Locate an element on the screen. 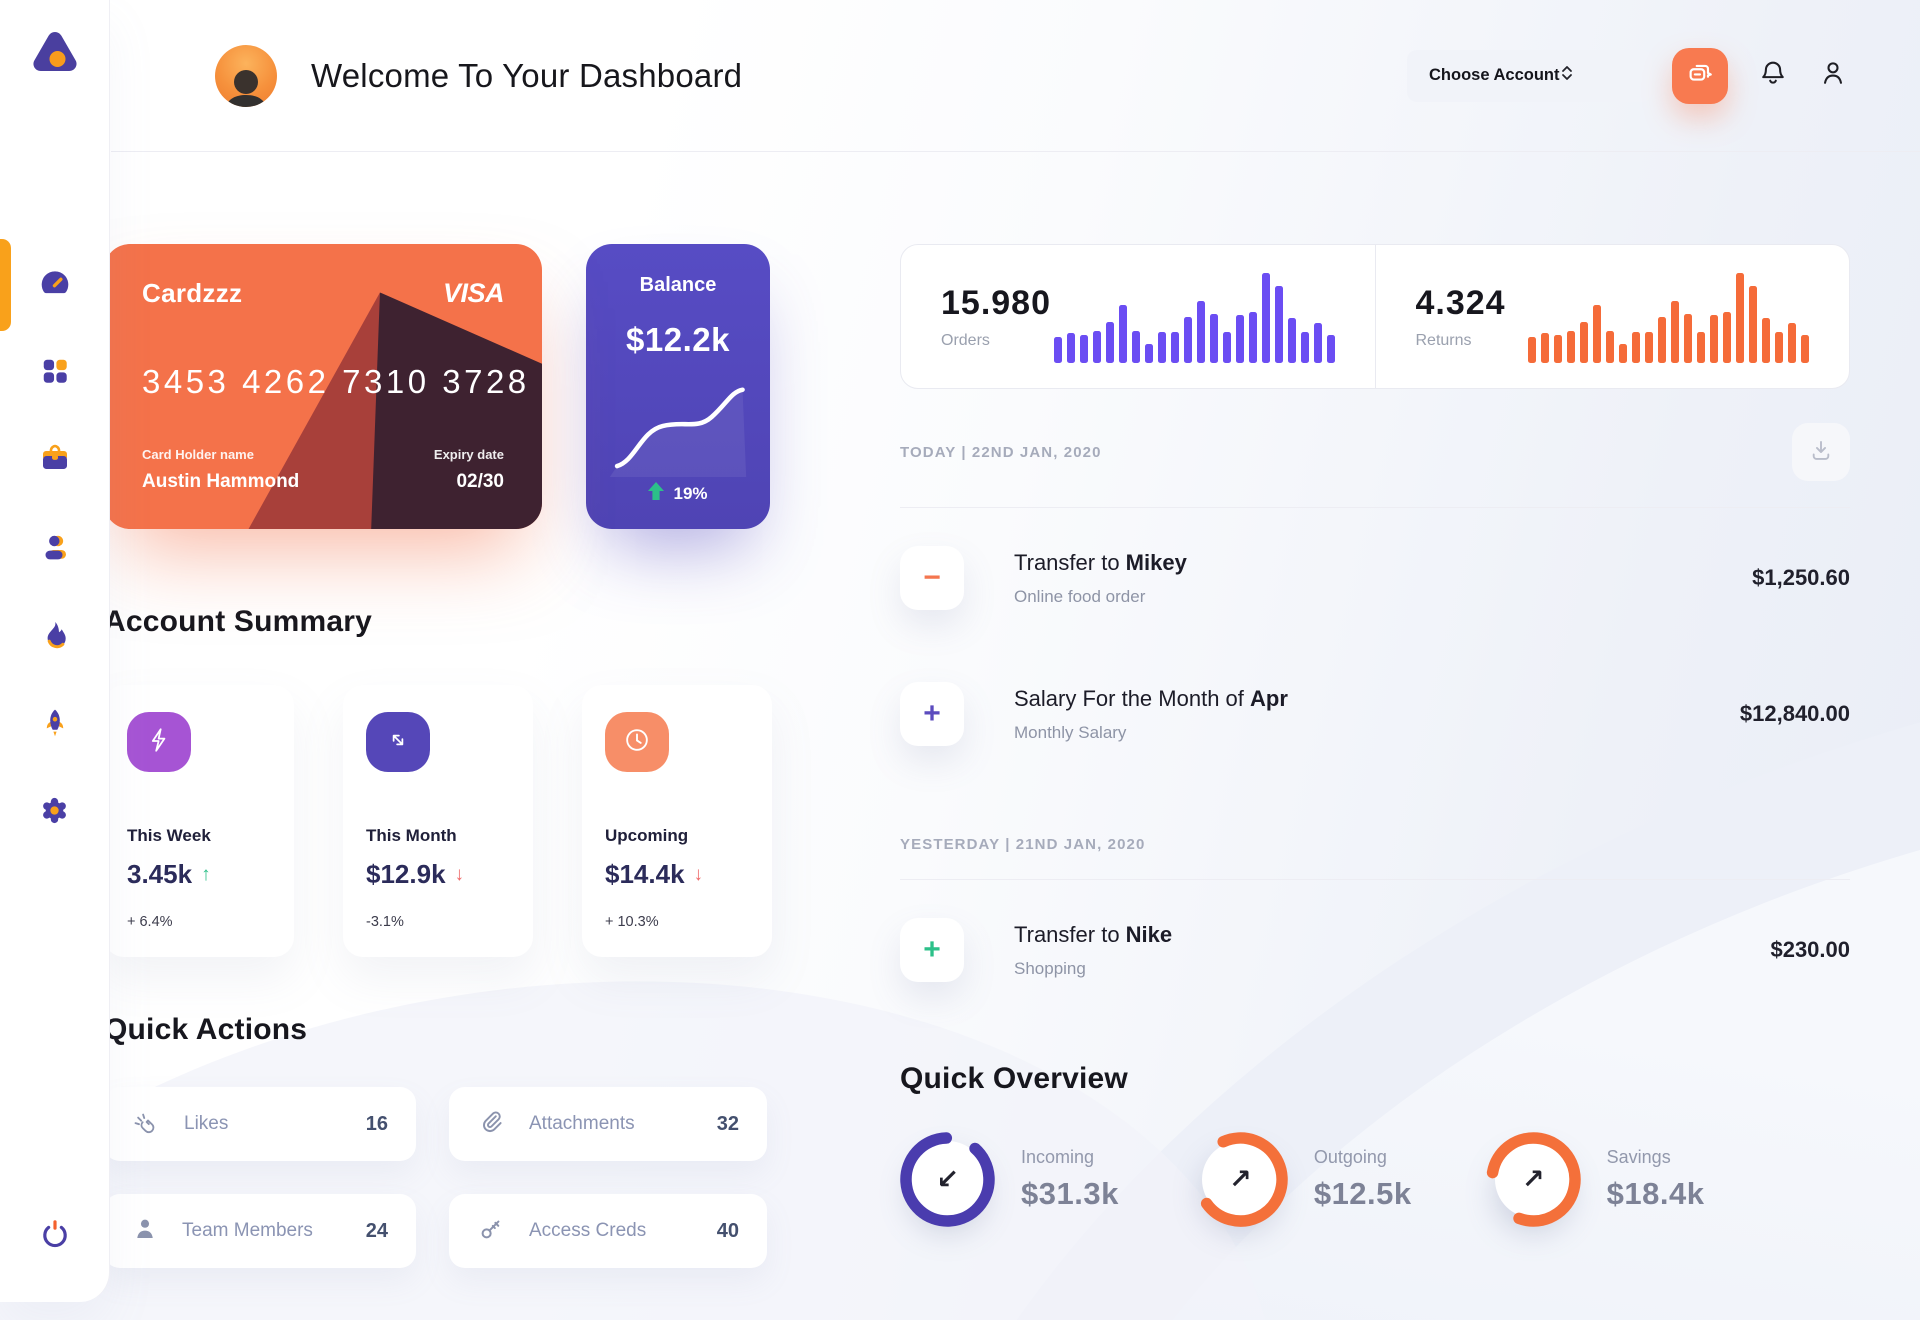 The width and height of the screenshot is (1920, 1320). summary-card-this-week: This Week 3.45k ↑ + 6.4% is located at coordinates (199, 821).